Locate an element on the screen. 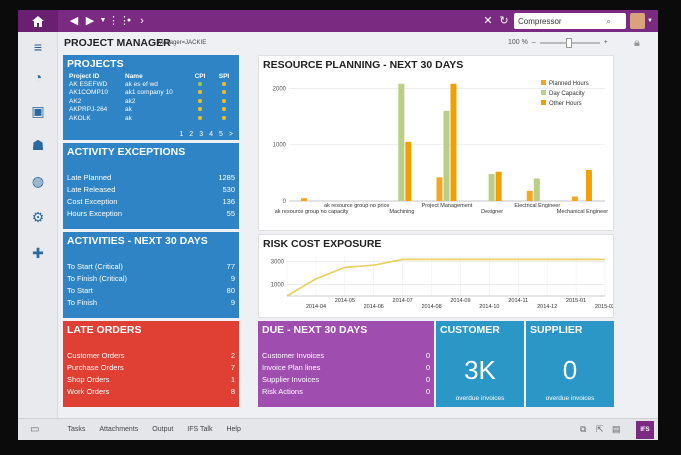 Image resolution: width=681 pixels, height=455 pixels. dashboard-gauge-icon: ◔ is located at coordinates (38, 77).